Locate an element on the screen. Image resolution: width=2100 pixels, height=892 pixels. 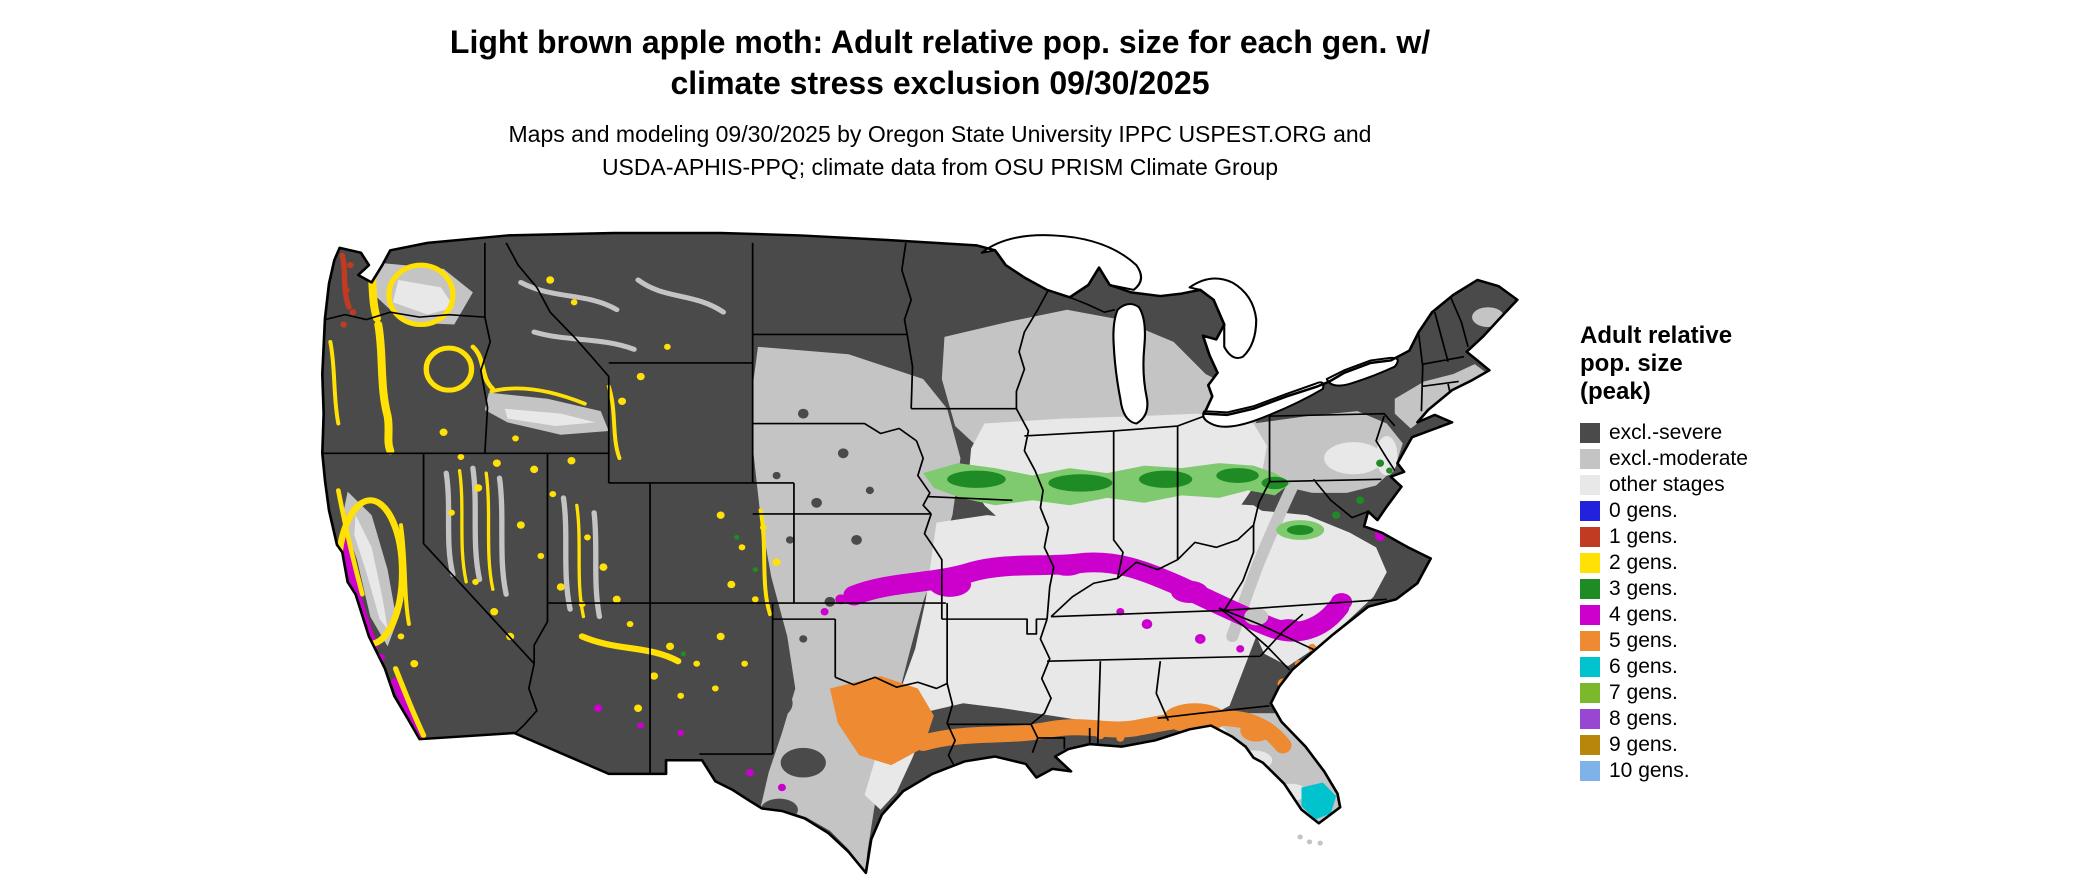
florida-keys is located at coordinates (1310, 840).